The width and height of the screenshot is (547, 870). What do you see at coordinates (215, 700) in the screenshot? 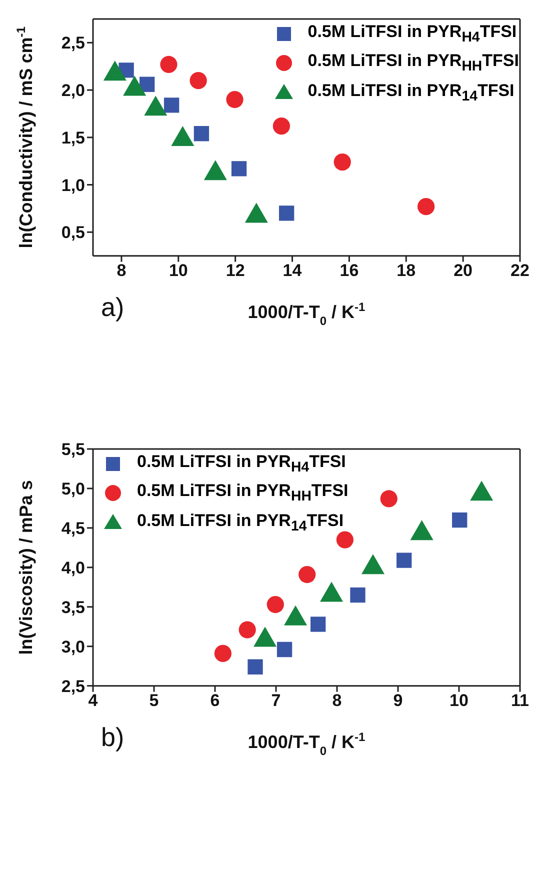
I see `x-tick-label: 6` at bounding box center [215, 700].